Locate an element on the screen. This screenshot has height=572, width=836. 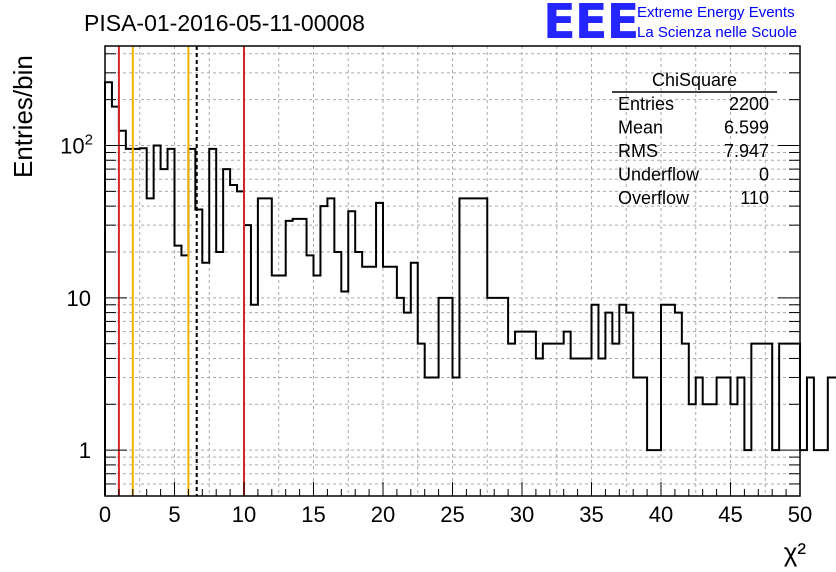
stats-value: 0 is located at coordinates (764, 175).